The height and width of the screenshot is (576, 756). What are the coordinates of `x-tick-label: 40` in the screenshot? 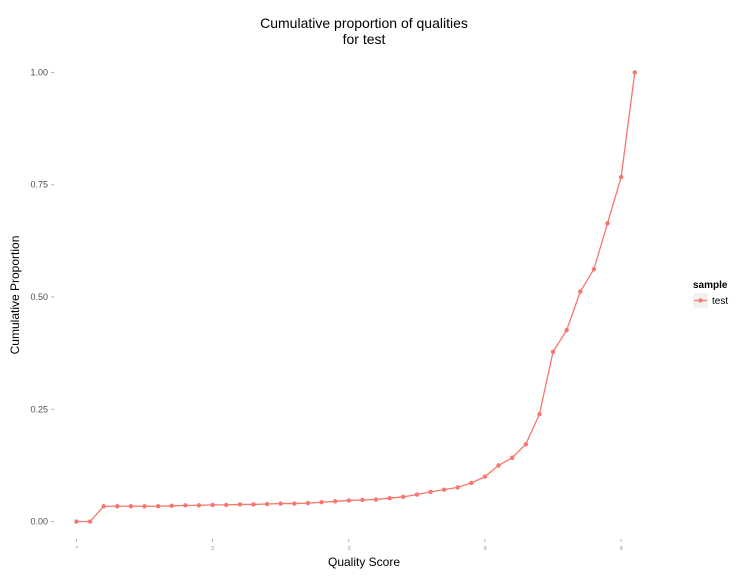 It's located at (621, 547).